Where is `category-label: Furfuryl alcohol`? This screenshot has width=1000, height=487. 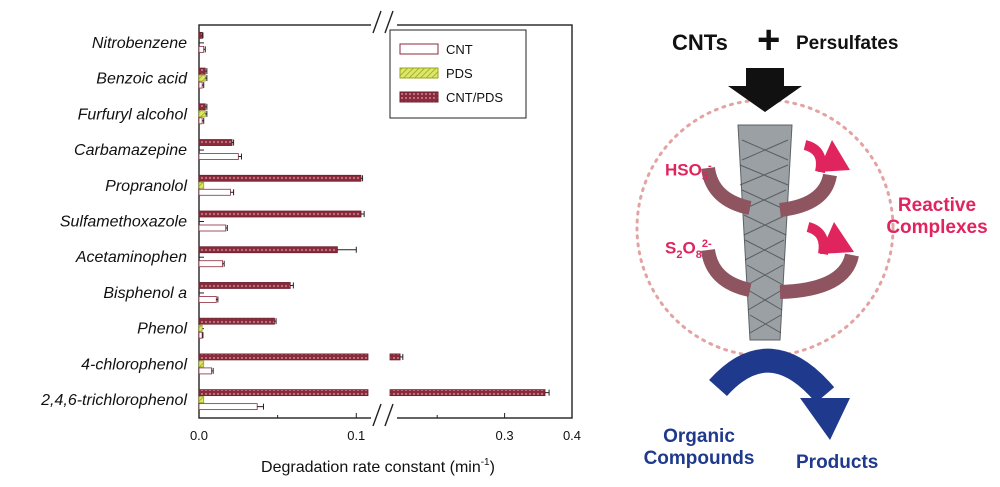
category-label: Furfuryl alcohol is located at coordinates (133, 114).